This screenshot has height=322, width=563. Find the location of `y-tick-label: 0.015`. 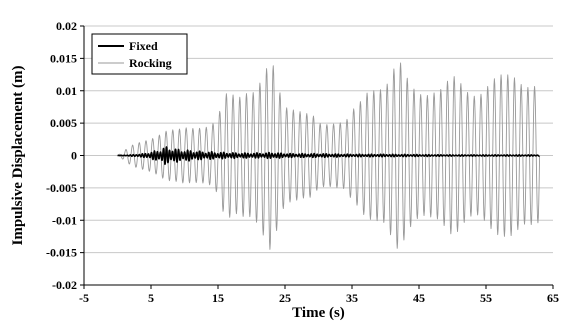

y-tick-label: 0.015 is located at coordinates (63, 58).